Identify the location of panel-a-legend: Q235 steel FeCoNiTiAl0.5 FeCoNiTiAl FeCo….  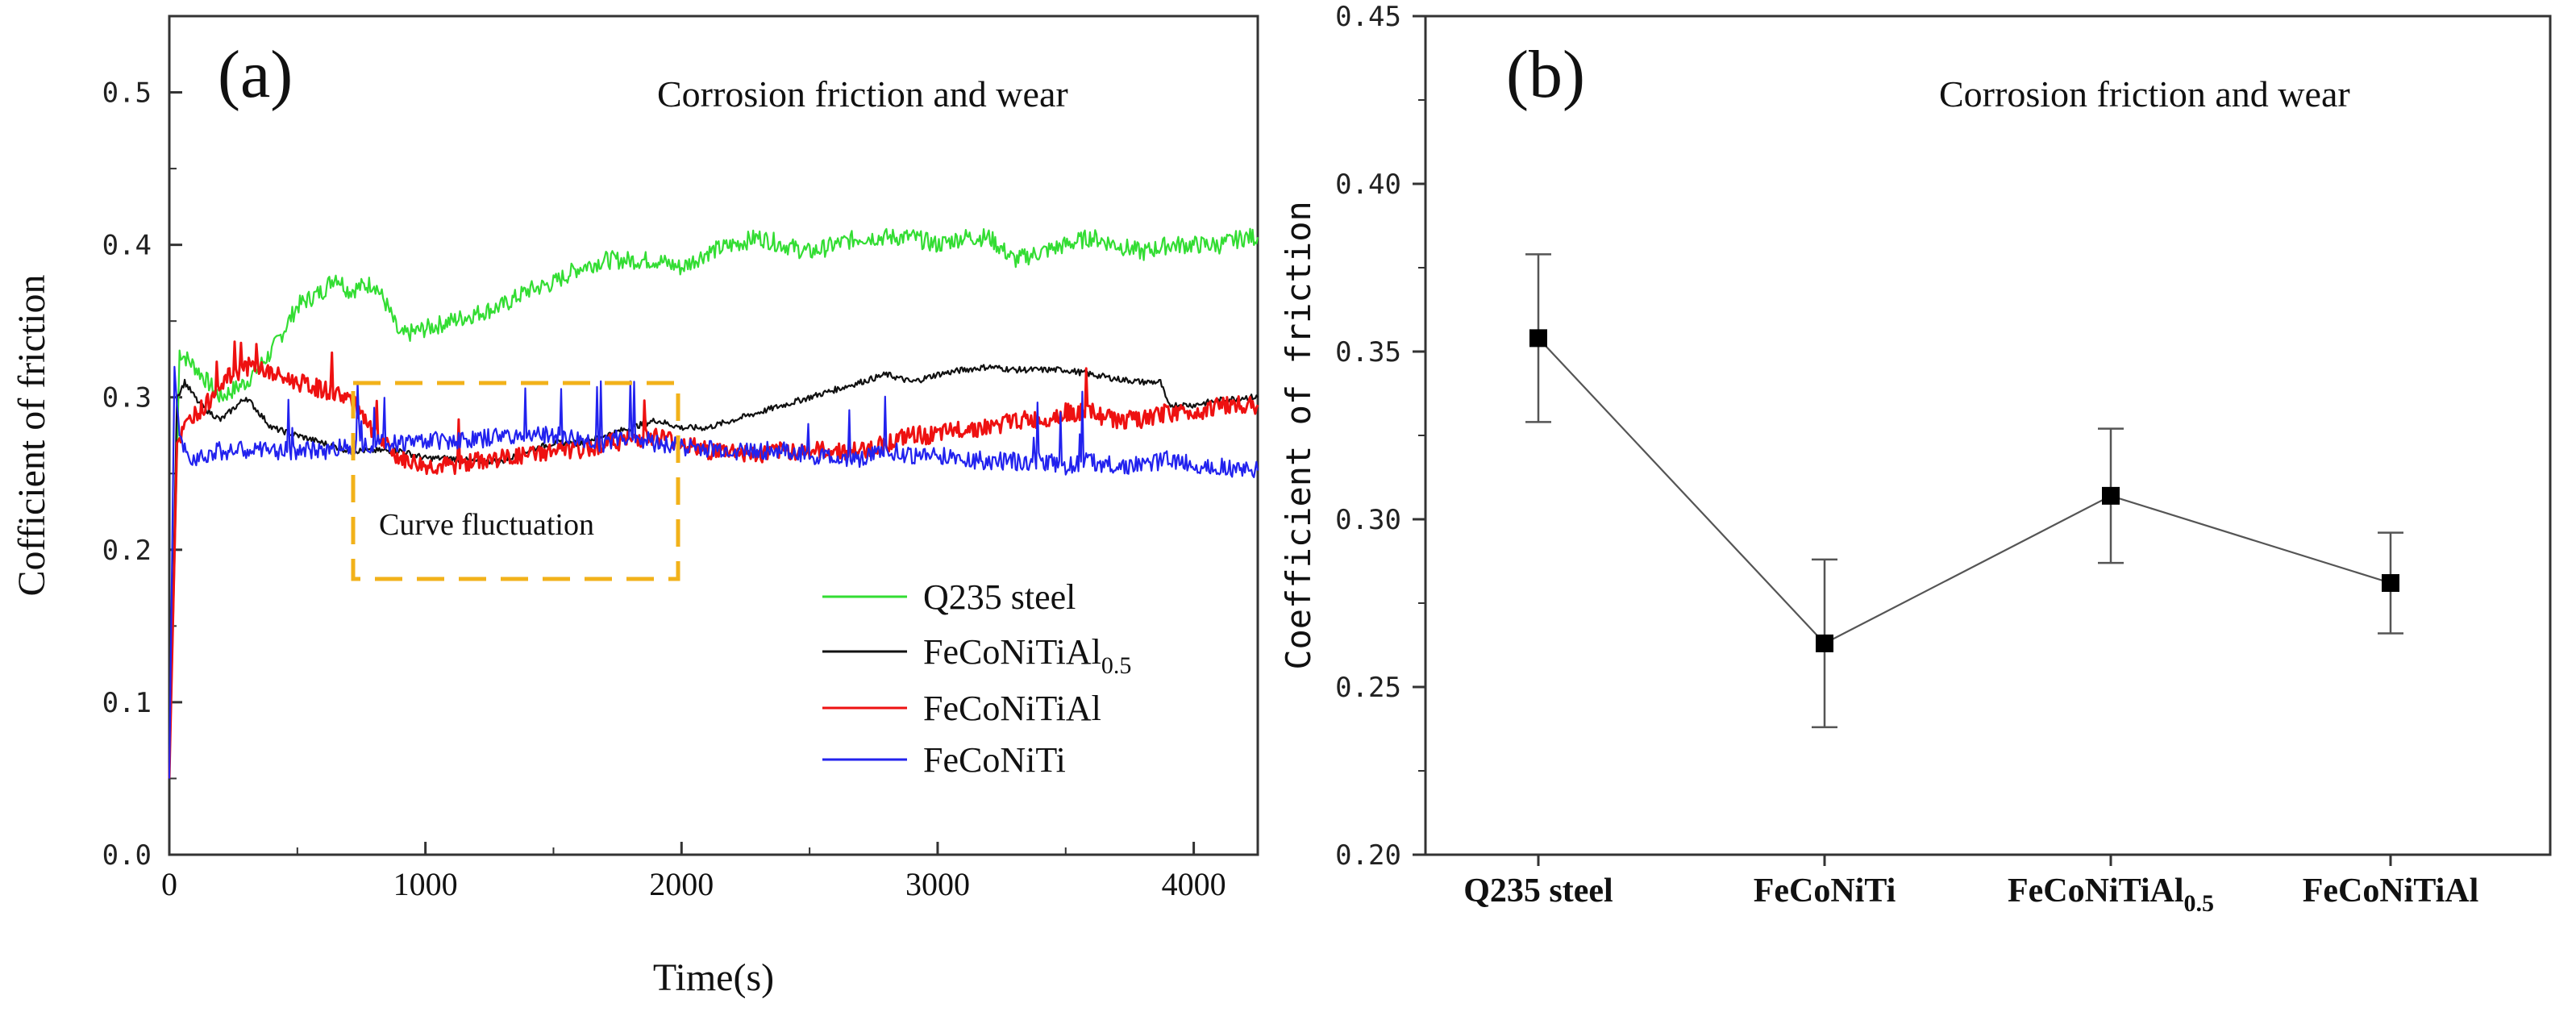
(977, 678).